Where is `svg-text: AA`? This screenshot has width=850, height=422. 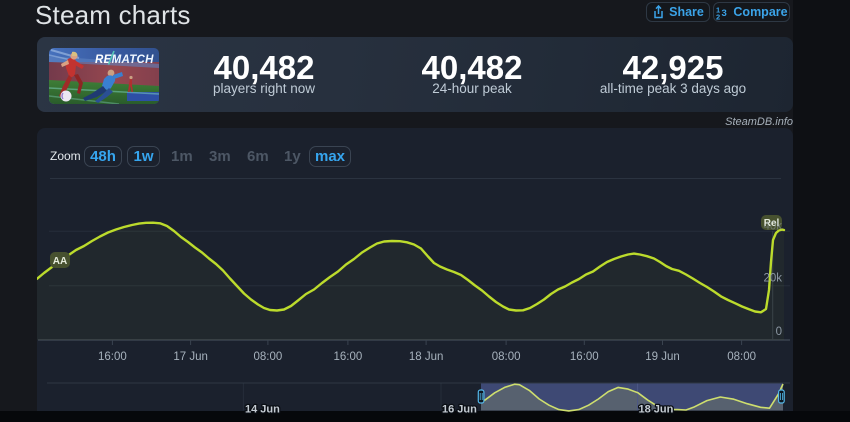 svg-text: AA is located at coordinates (60, 261).